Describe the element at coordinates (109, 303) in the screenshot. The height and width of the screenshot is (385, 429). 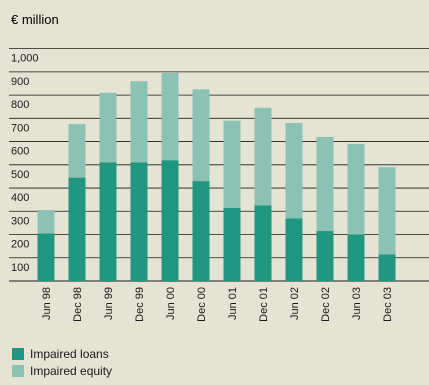
I see `x-tick-label: Jun 99` at that location.